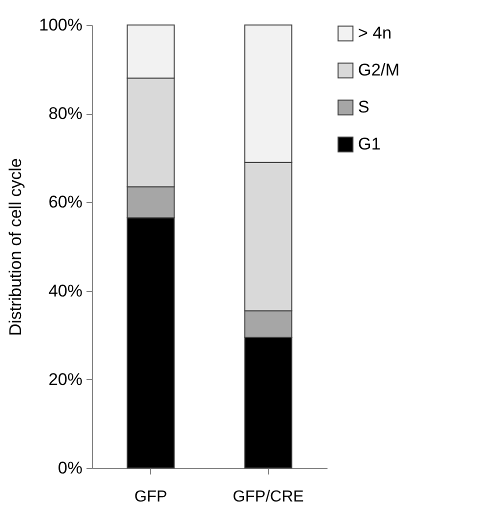  What do you see at coordinates (65, 379) in the screenshot?
I see `y-tick-label: 20%` at bounding box center [65, 379].